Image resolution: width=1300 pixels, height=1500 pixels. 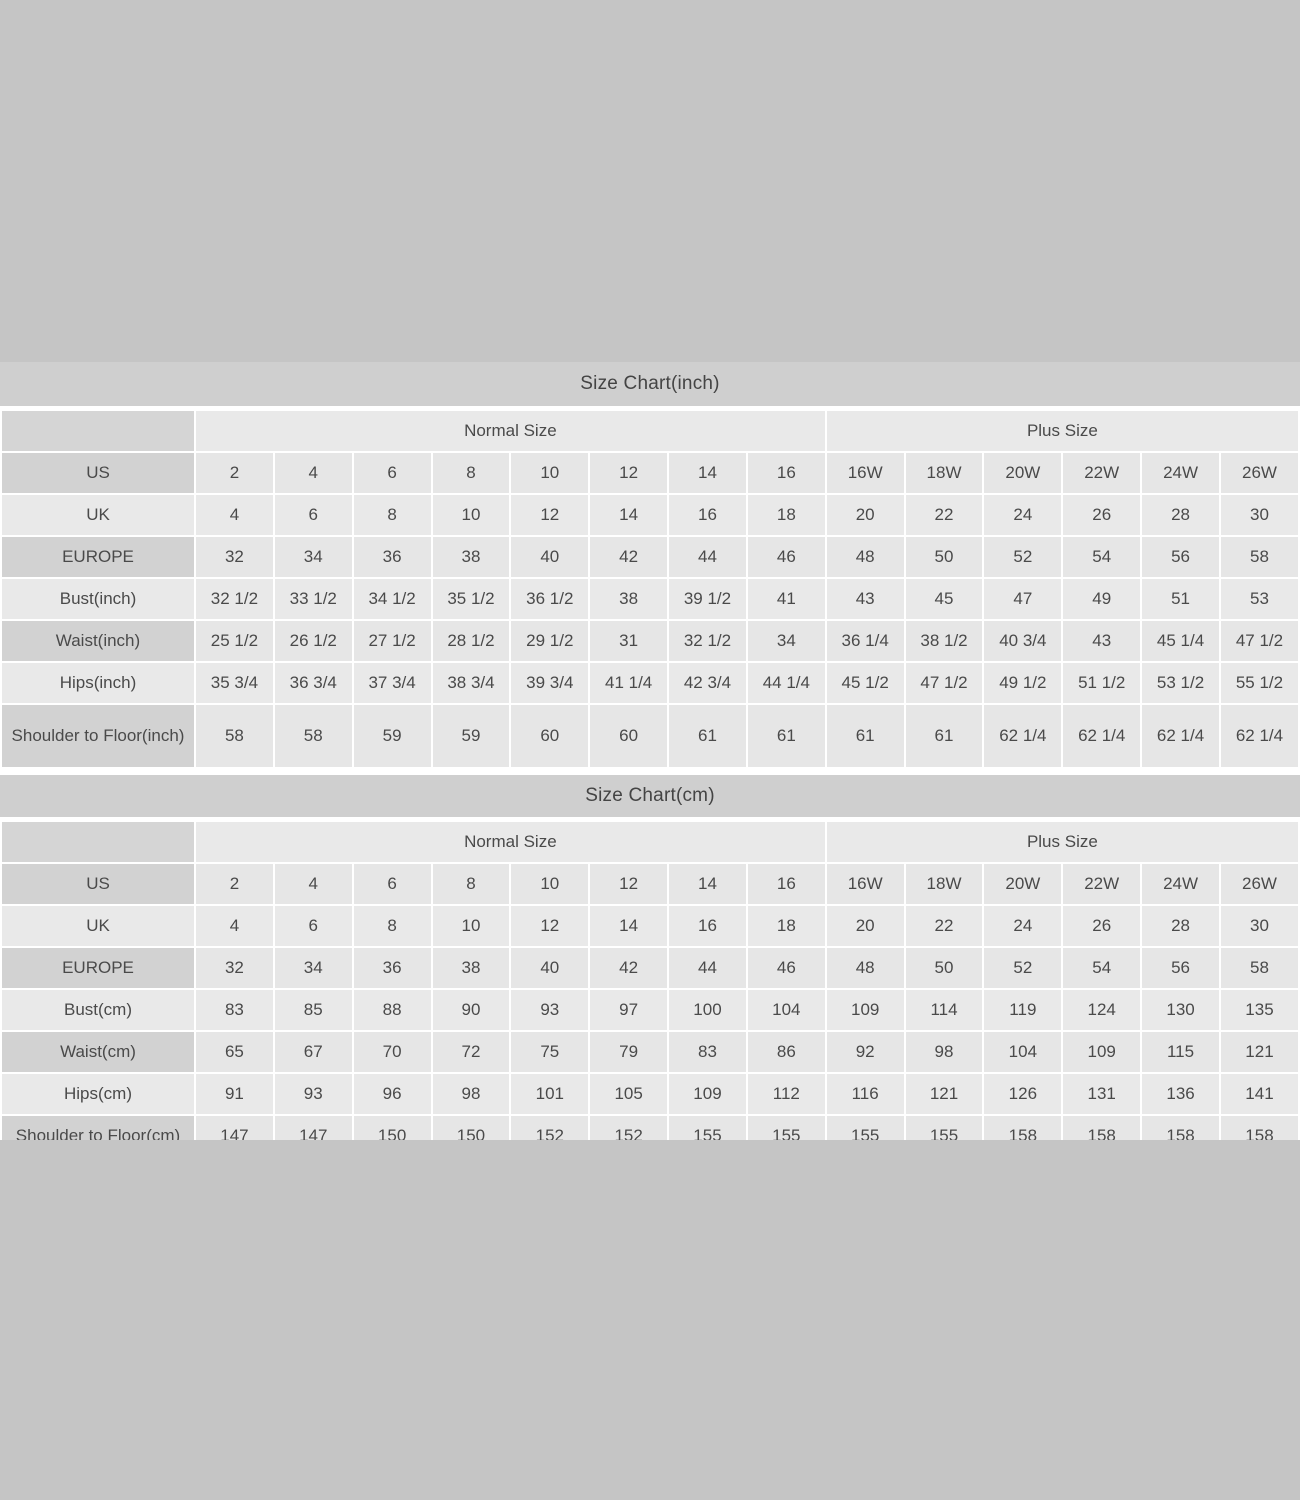 I want to click on table-cell: 29 1/2, so click(x=550, y=641).